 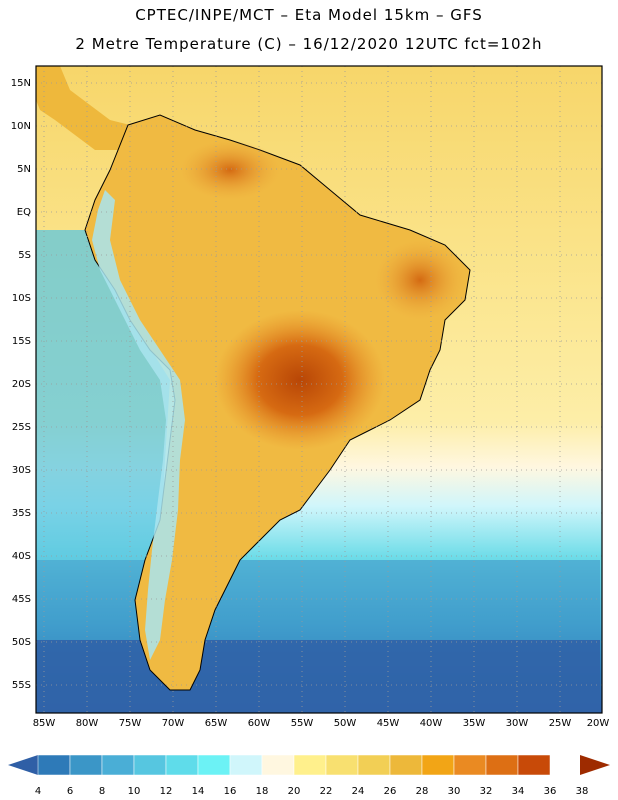 I want to click on colorbar-tick: 14, so click(x=198, y=791).